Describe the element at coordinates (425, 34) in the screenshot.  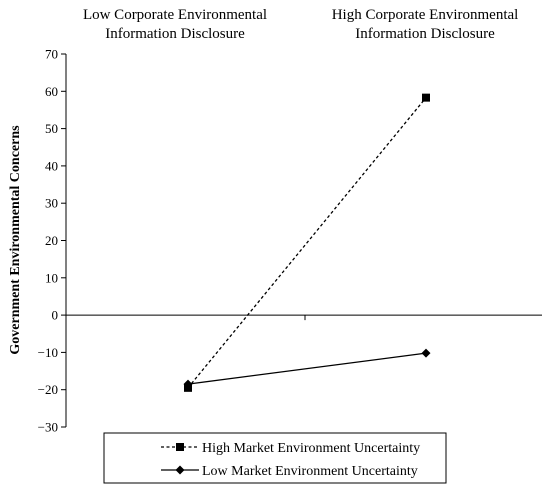
I see `category-label-high-line2: Information Disclosure` at that location.